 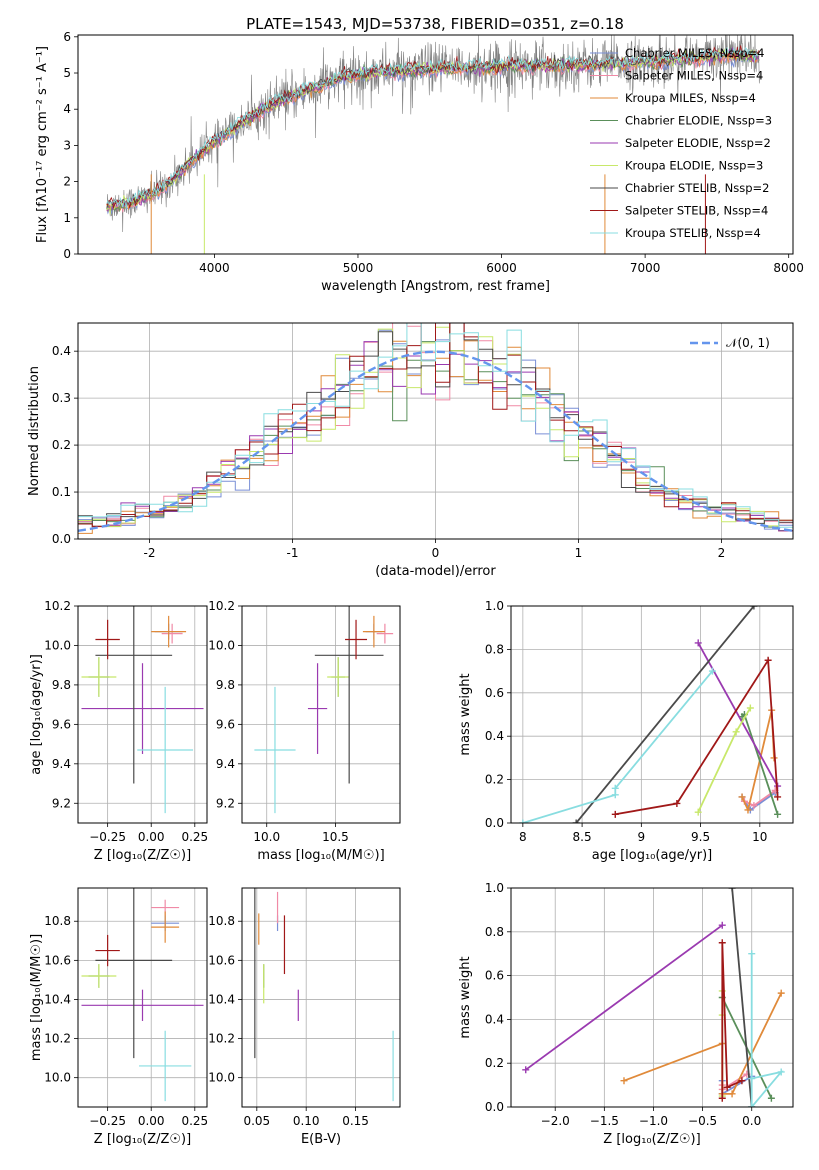 I want to click on z-weight-series, so click(x=653, y=997).